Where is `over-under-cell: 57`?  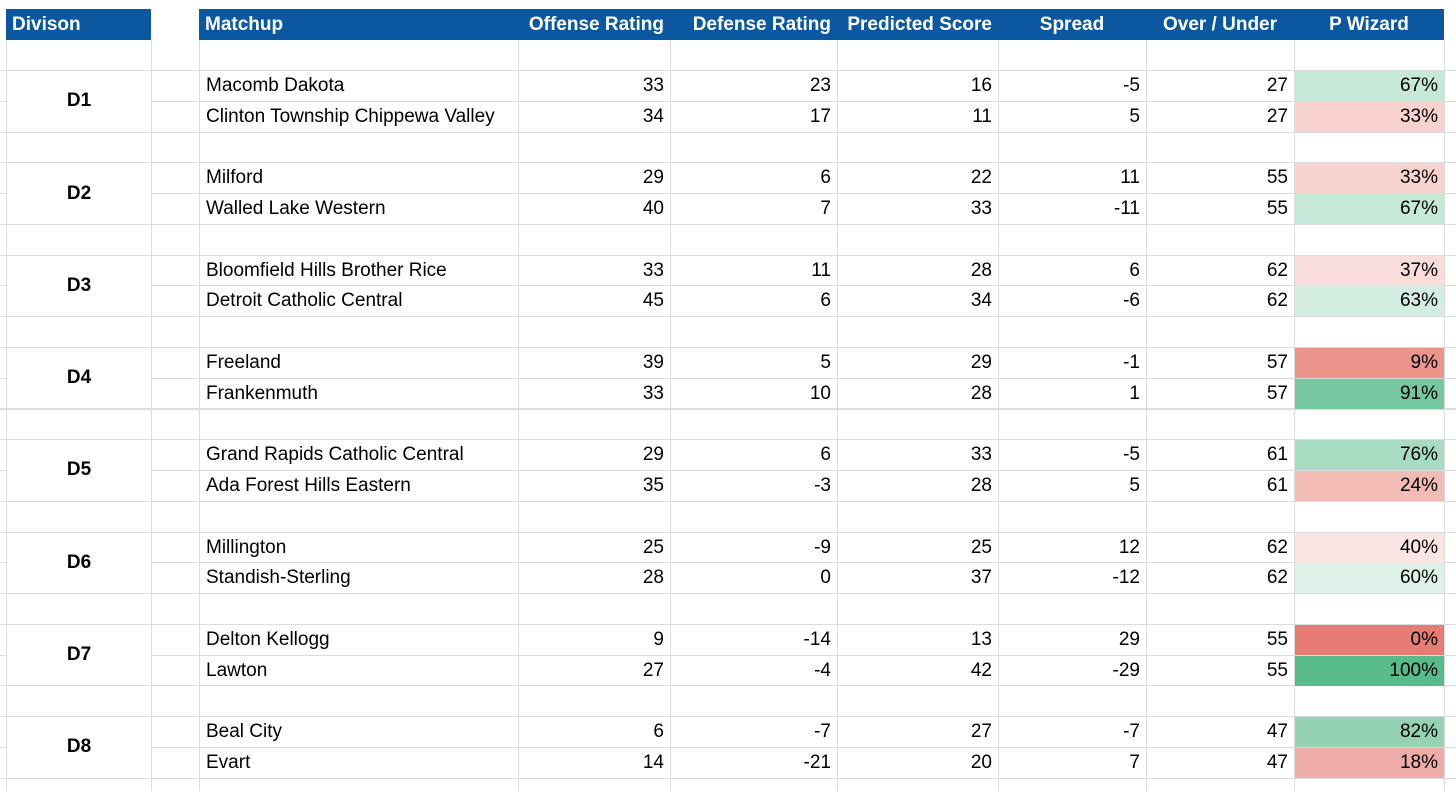
over-under-cell: 57 is located at coordinates (1277, 362).